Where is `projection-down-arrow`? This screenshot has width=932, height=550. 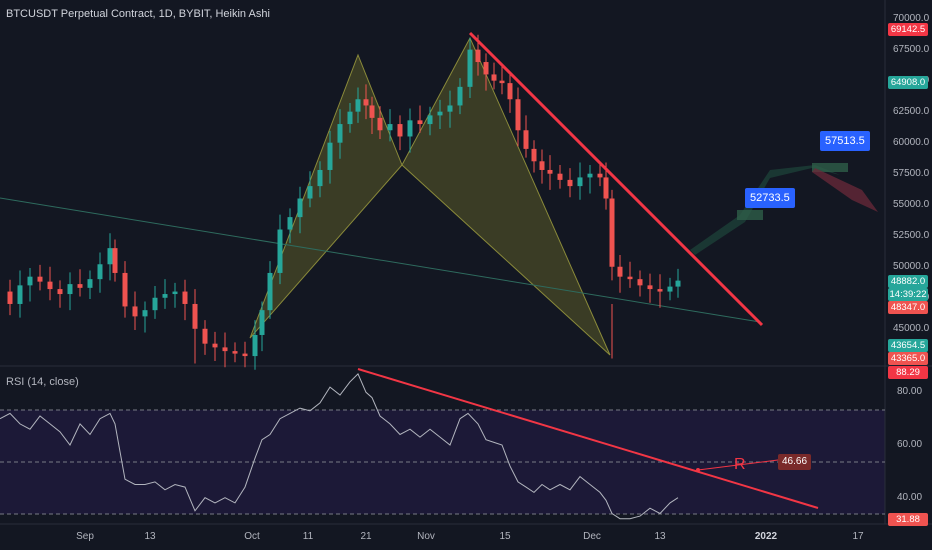 projection-down-arrow is located at coordinates (845, 190).